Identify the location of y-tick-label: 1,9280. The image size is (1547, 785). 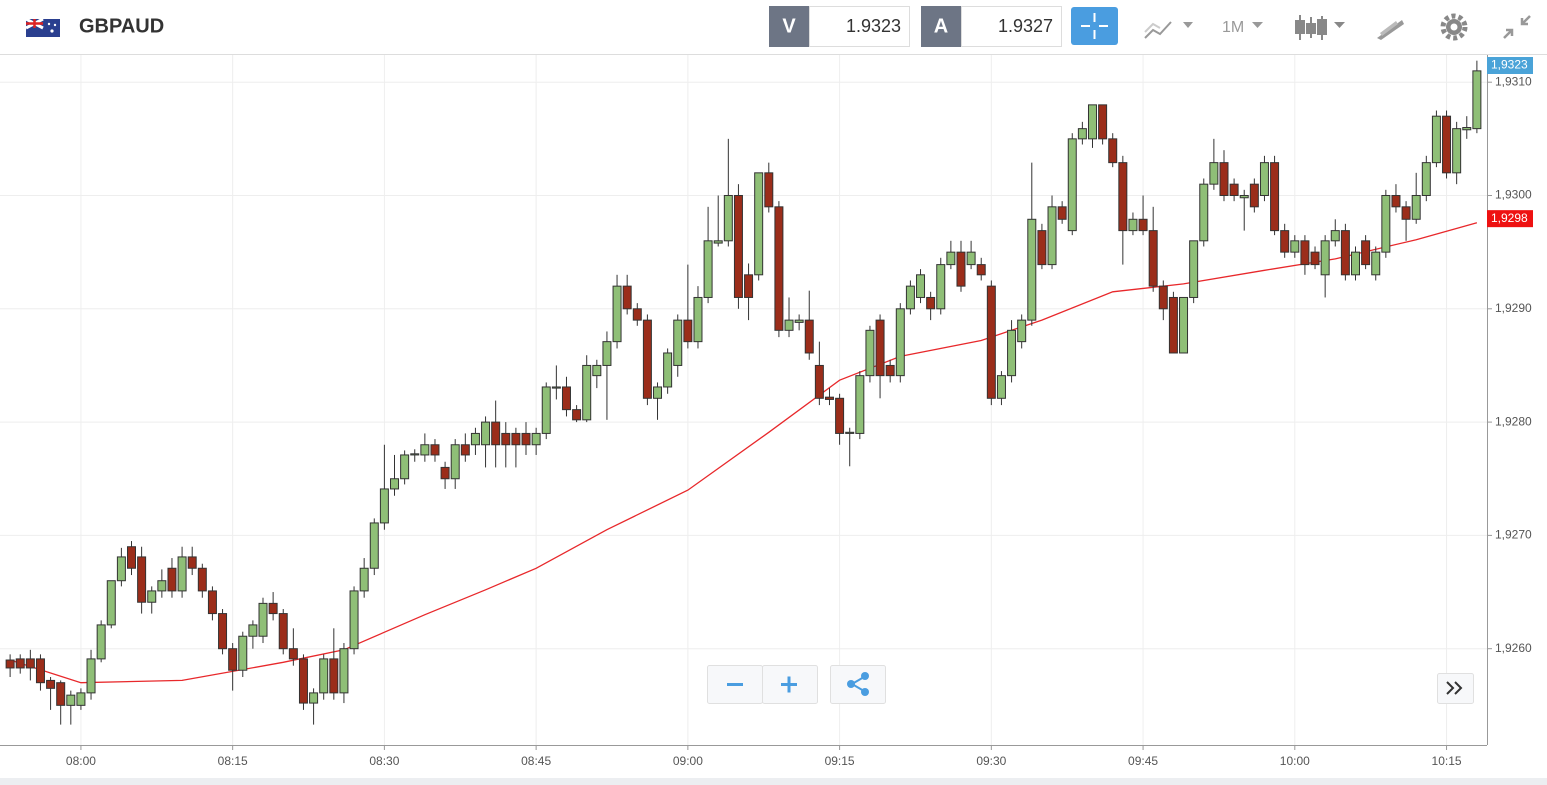
(1513, 421).